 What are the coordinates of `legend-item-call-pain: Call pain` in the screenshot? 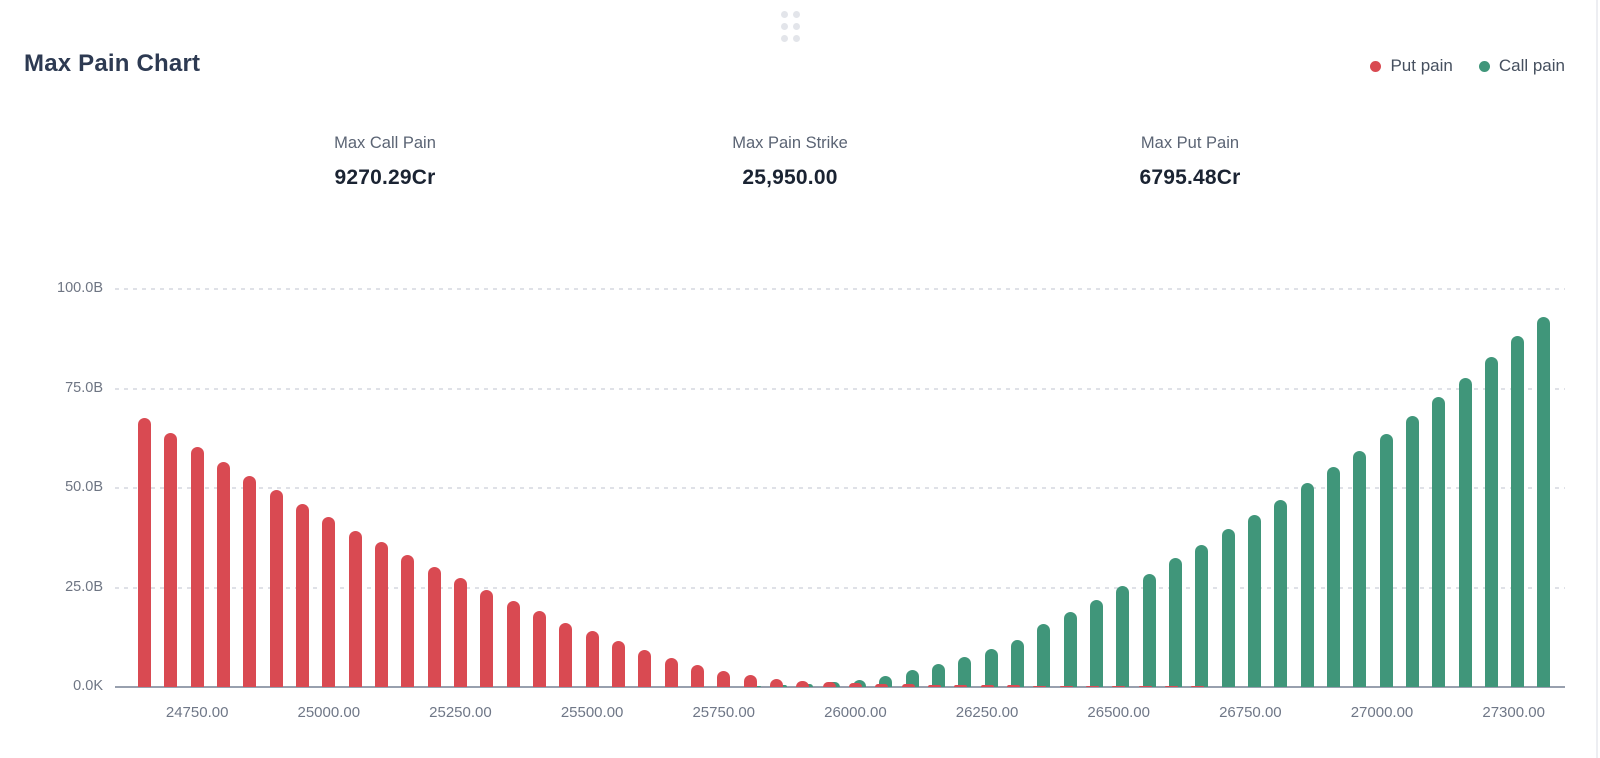 It's located at (1521, 66).